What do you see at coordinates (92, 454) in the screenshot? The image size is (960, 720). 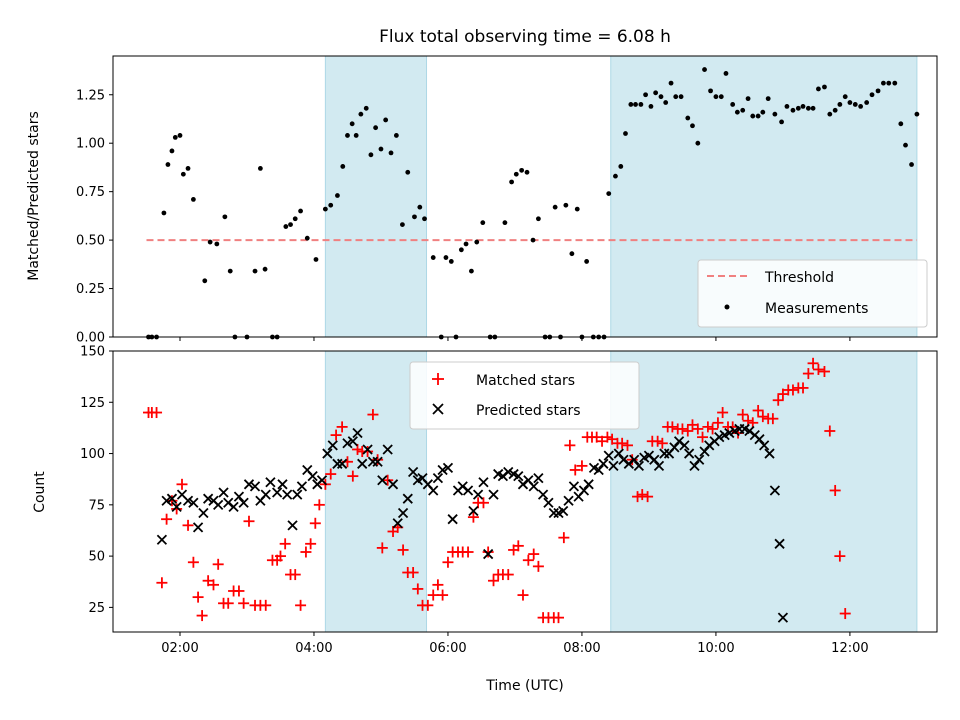 I see `bottom-ytick-label-3: 100` at bounding box center [92, 454].